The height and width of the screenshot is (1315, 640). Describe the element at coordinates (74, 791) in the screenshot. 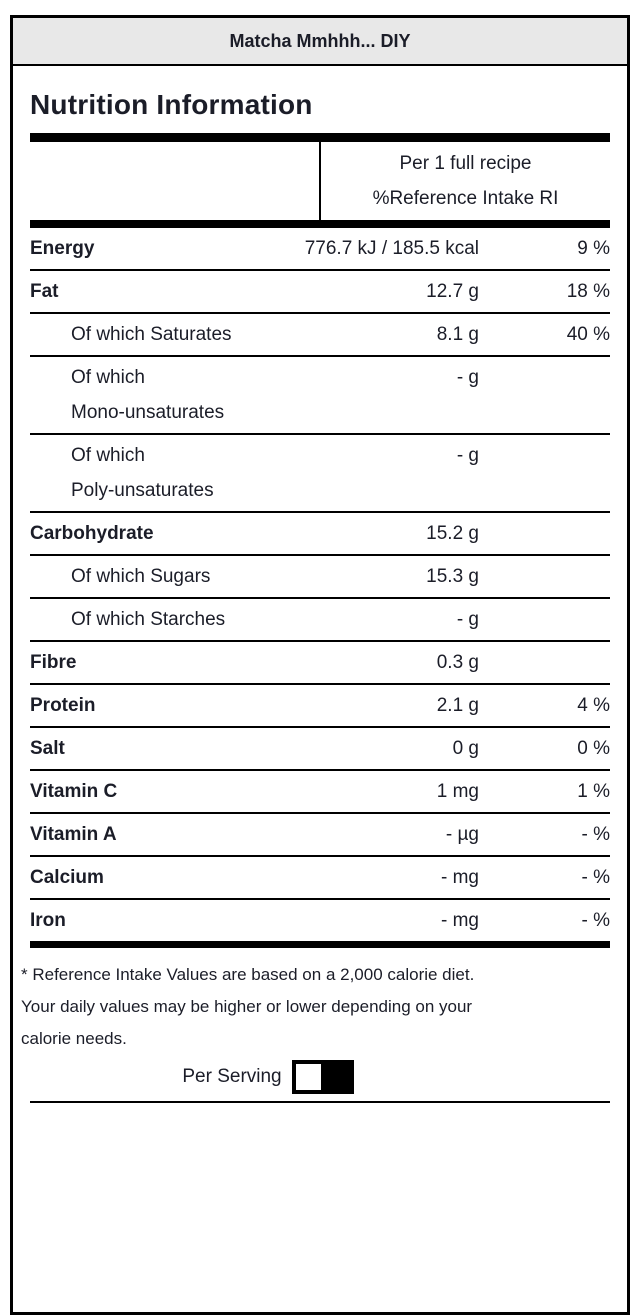

I see `row-label: Vitamin C` at that location.